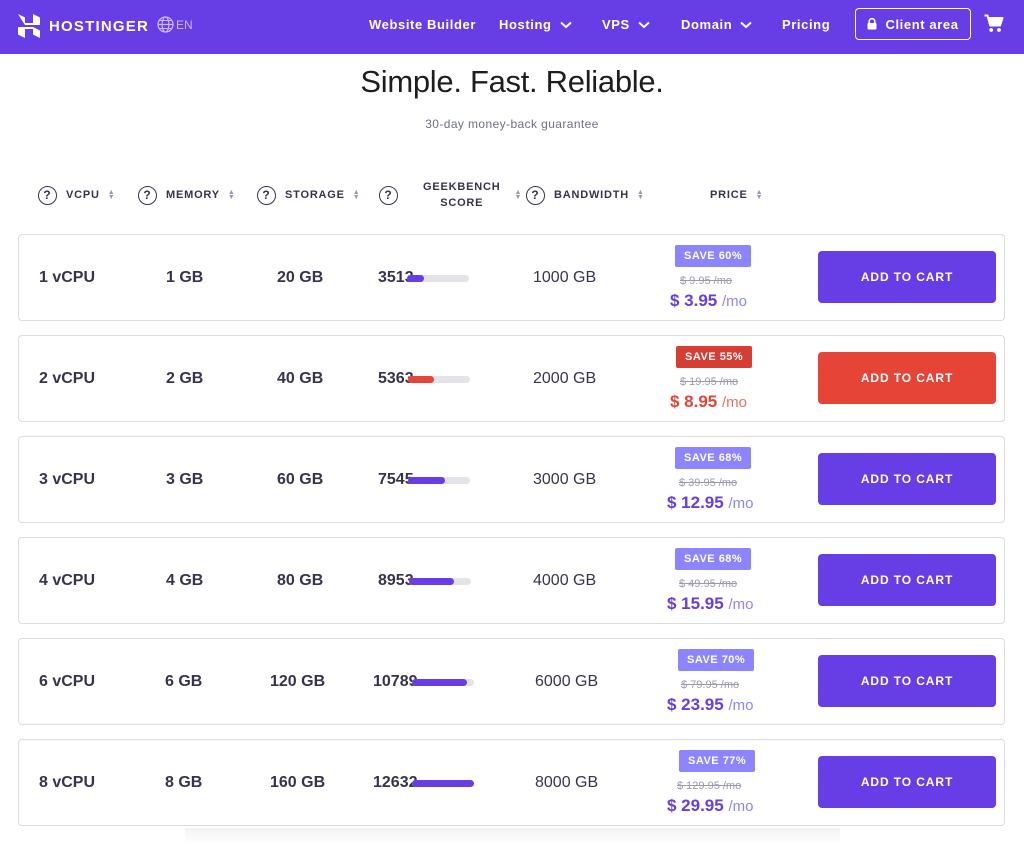 The image size is (1024, 844). Describe the element at coordinates (462, 195) in the screenshot. I see `column-label: GEEKBENCH SCORE` at that location.